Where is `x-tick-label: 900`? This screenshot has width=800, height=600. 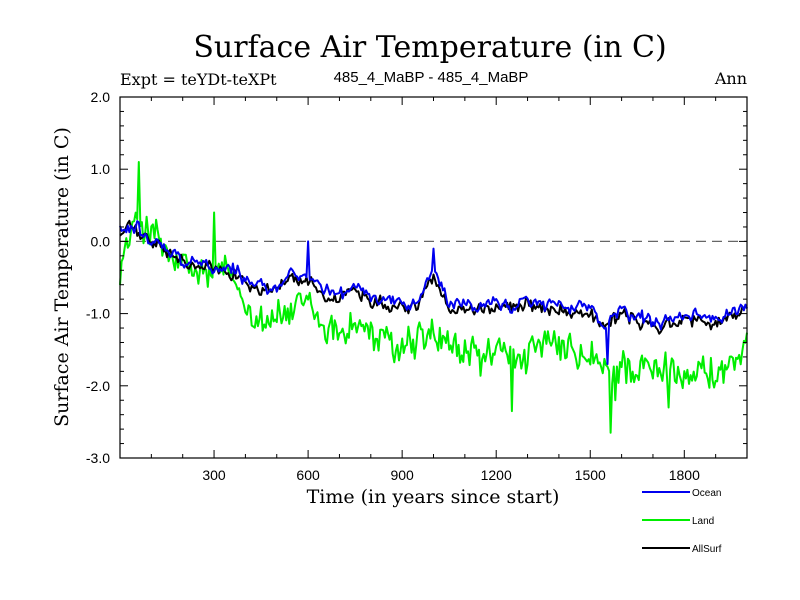
x-tick-label: 900 is located at coordinates (402, 475).